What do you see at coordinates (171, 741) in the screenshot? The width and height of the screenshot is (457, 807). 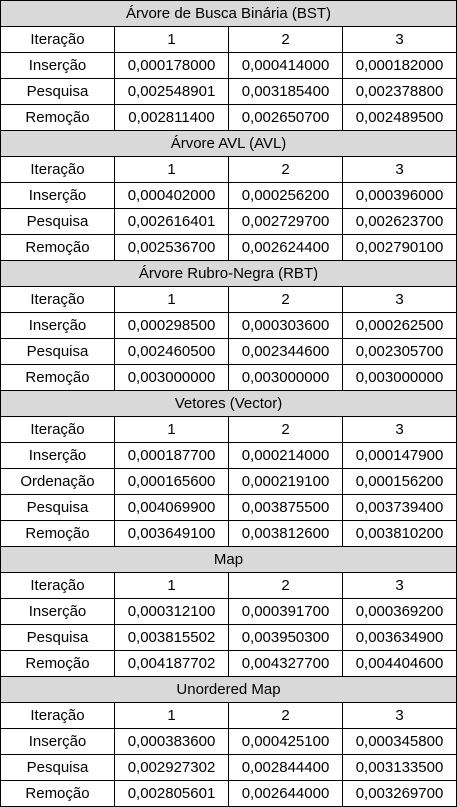 I see `time-value-cell: 0,000383600` at bounding box center [171, 741].